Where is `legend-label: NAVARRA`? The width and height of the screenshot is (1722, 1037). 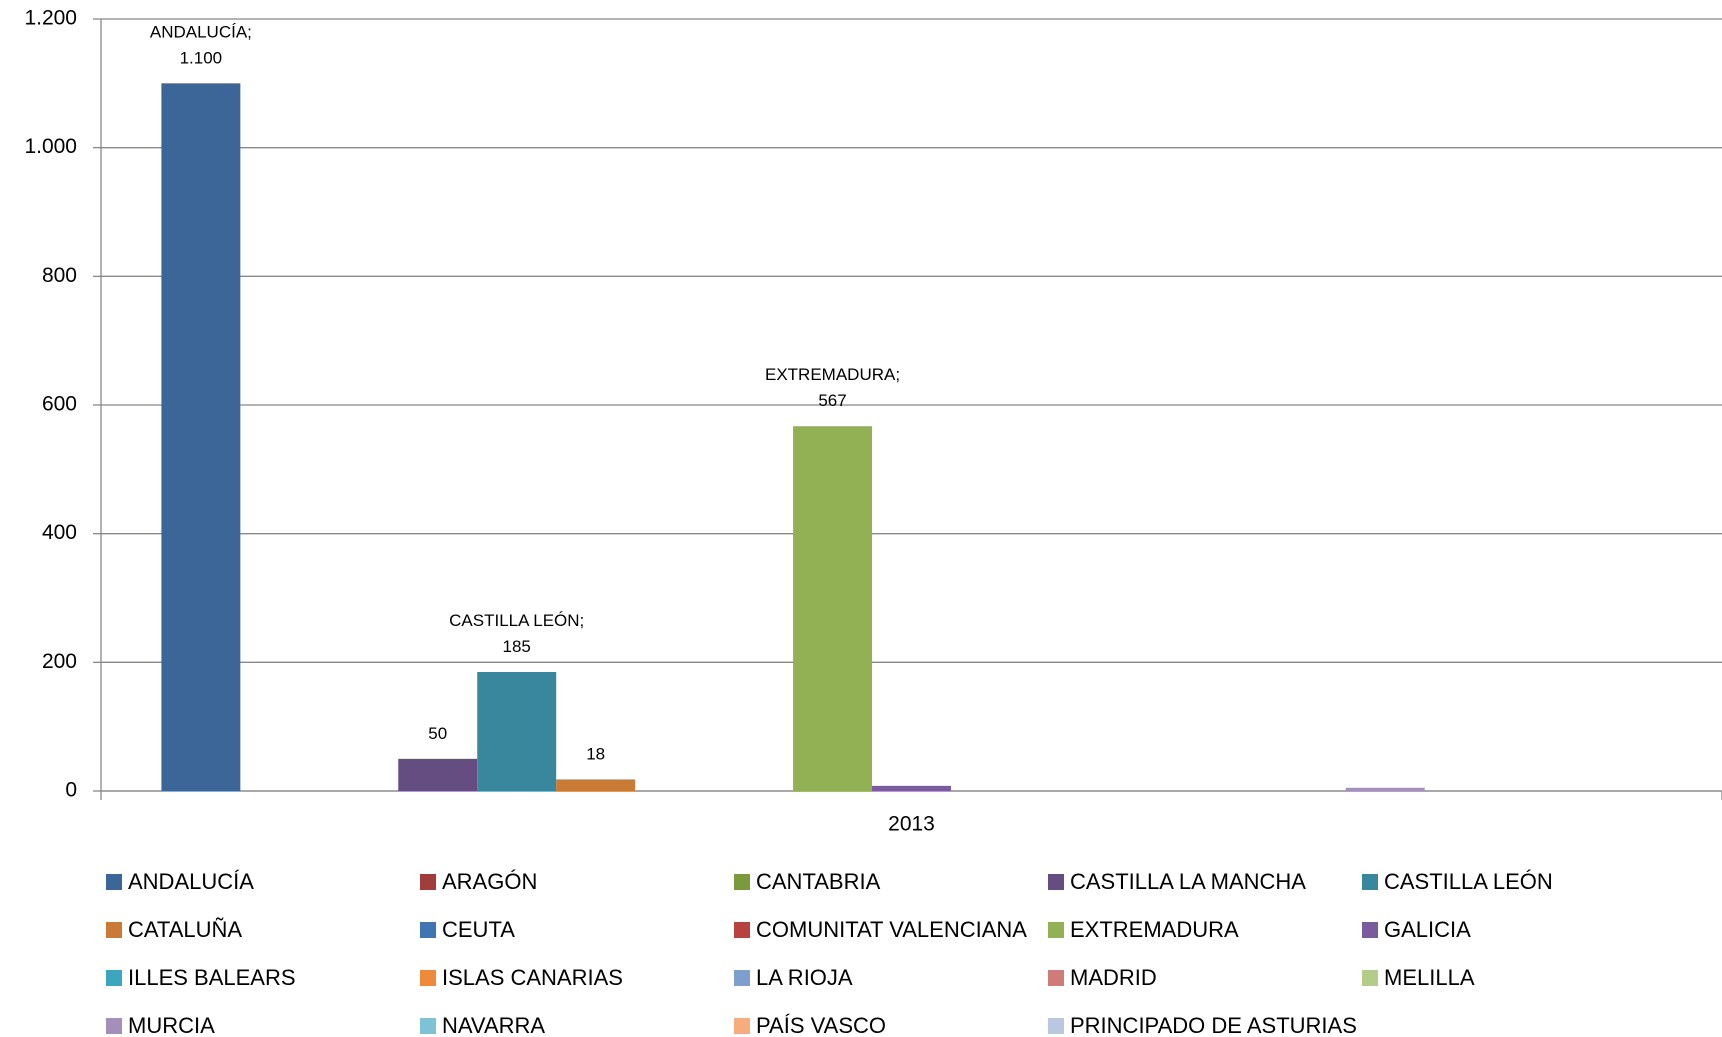
legend-label: NAVARRA is located at coordinates (493, 1025).